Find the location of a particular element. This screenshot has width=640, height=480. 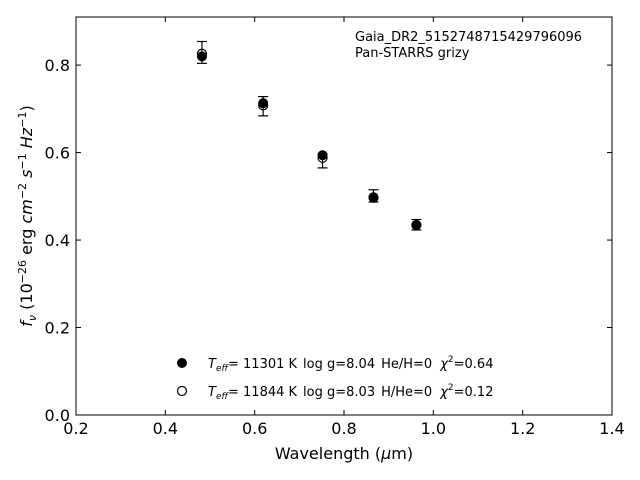

x-tick-label-0: 0.2 is located at coordinates (75, 428).